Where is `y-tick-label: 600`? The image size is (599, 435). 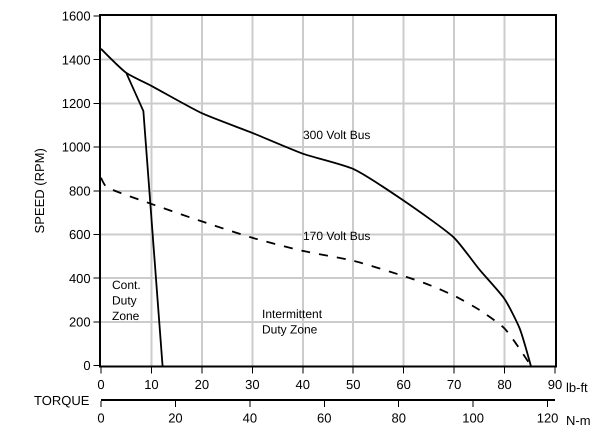
y-tick-label: 600 is located at coordinates (79, 234).